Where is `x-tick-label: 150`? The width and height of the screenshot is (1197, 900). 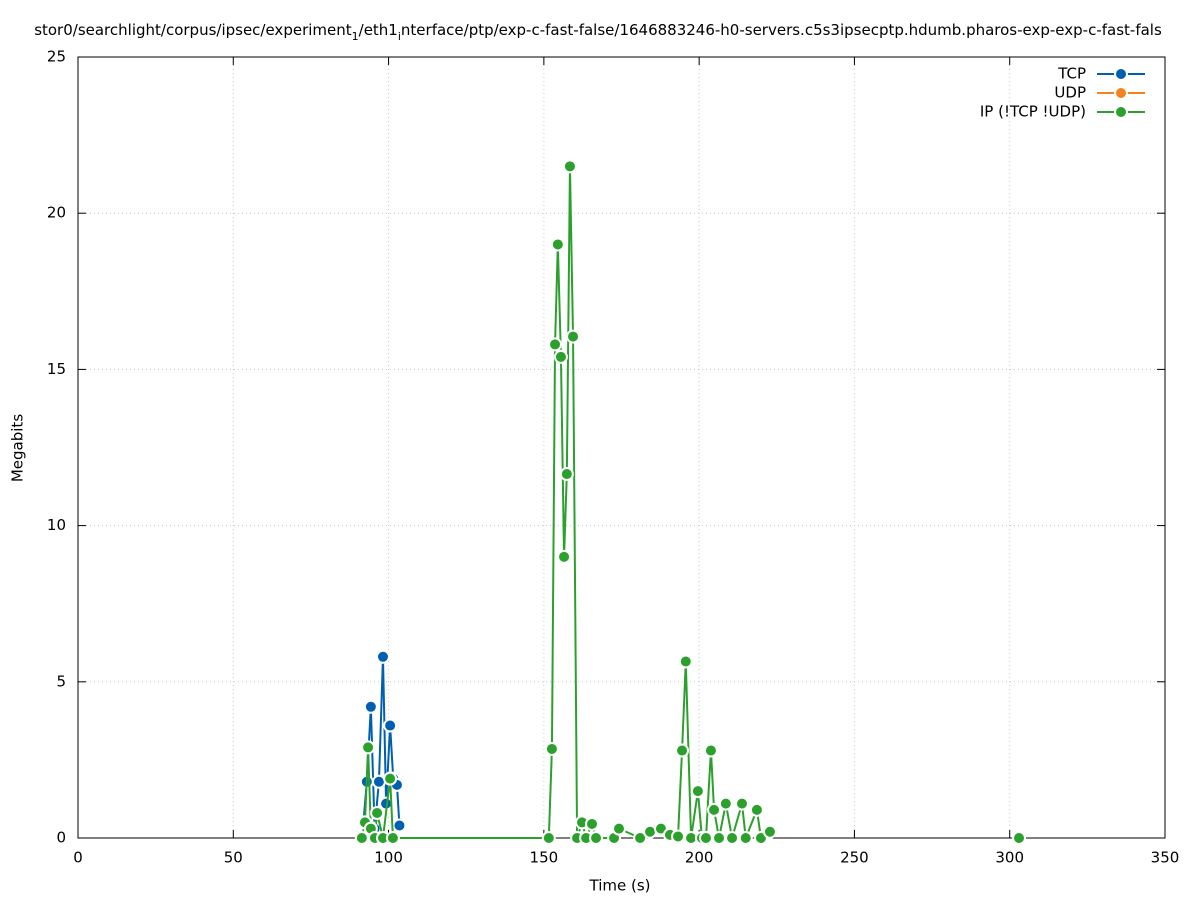
x-tick-label: 150 is located at coordinates (544, 858).